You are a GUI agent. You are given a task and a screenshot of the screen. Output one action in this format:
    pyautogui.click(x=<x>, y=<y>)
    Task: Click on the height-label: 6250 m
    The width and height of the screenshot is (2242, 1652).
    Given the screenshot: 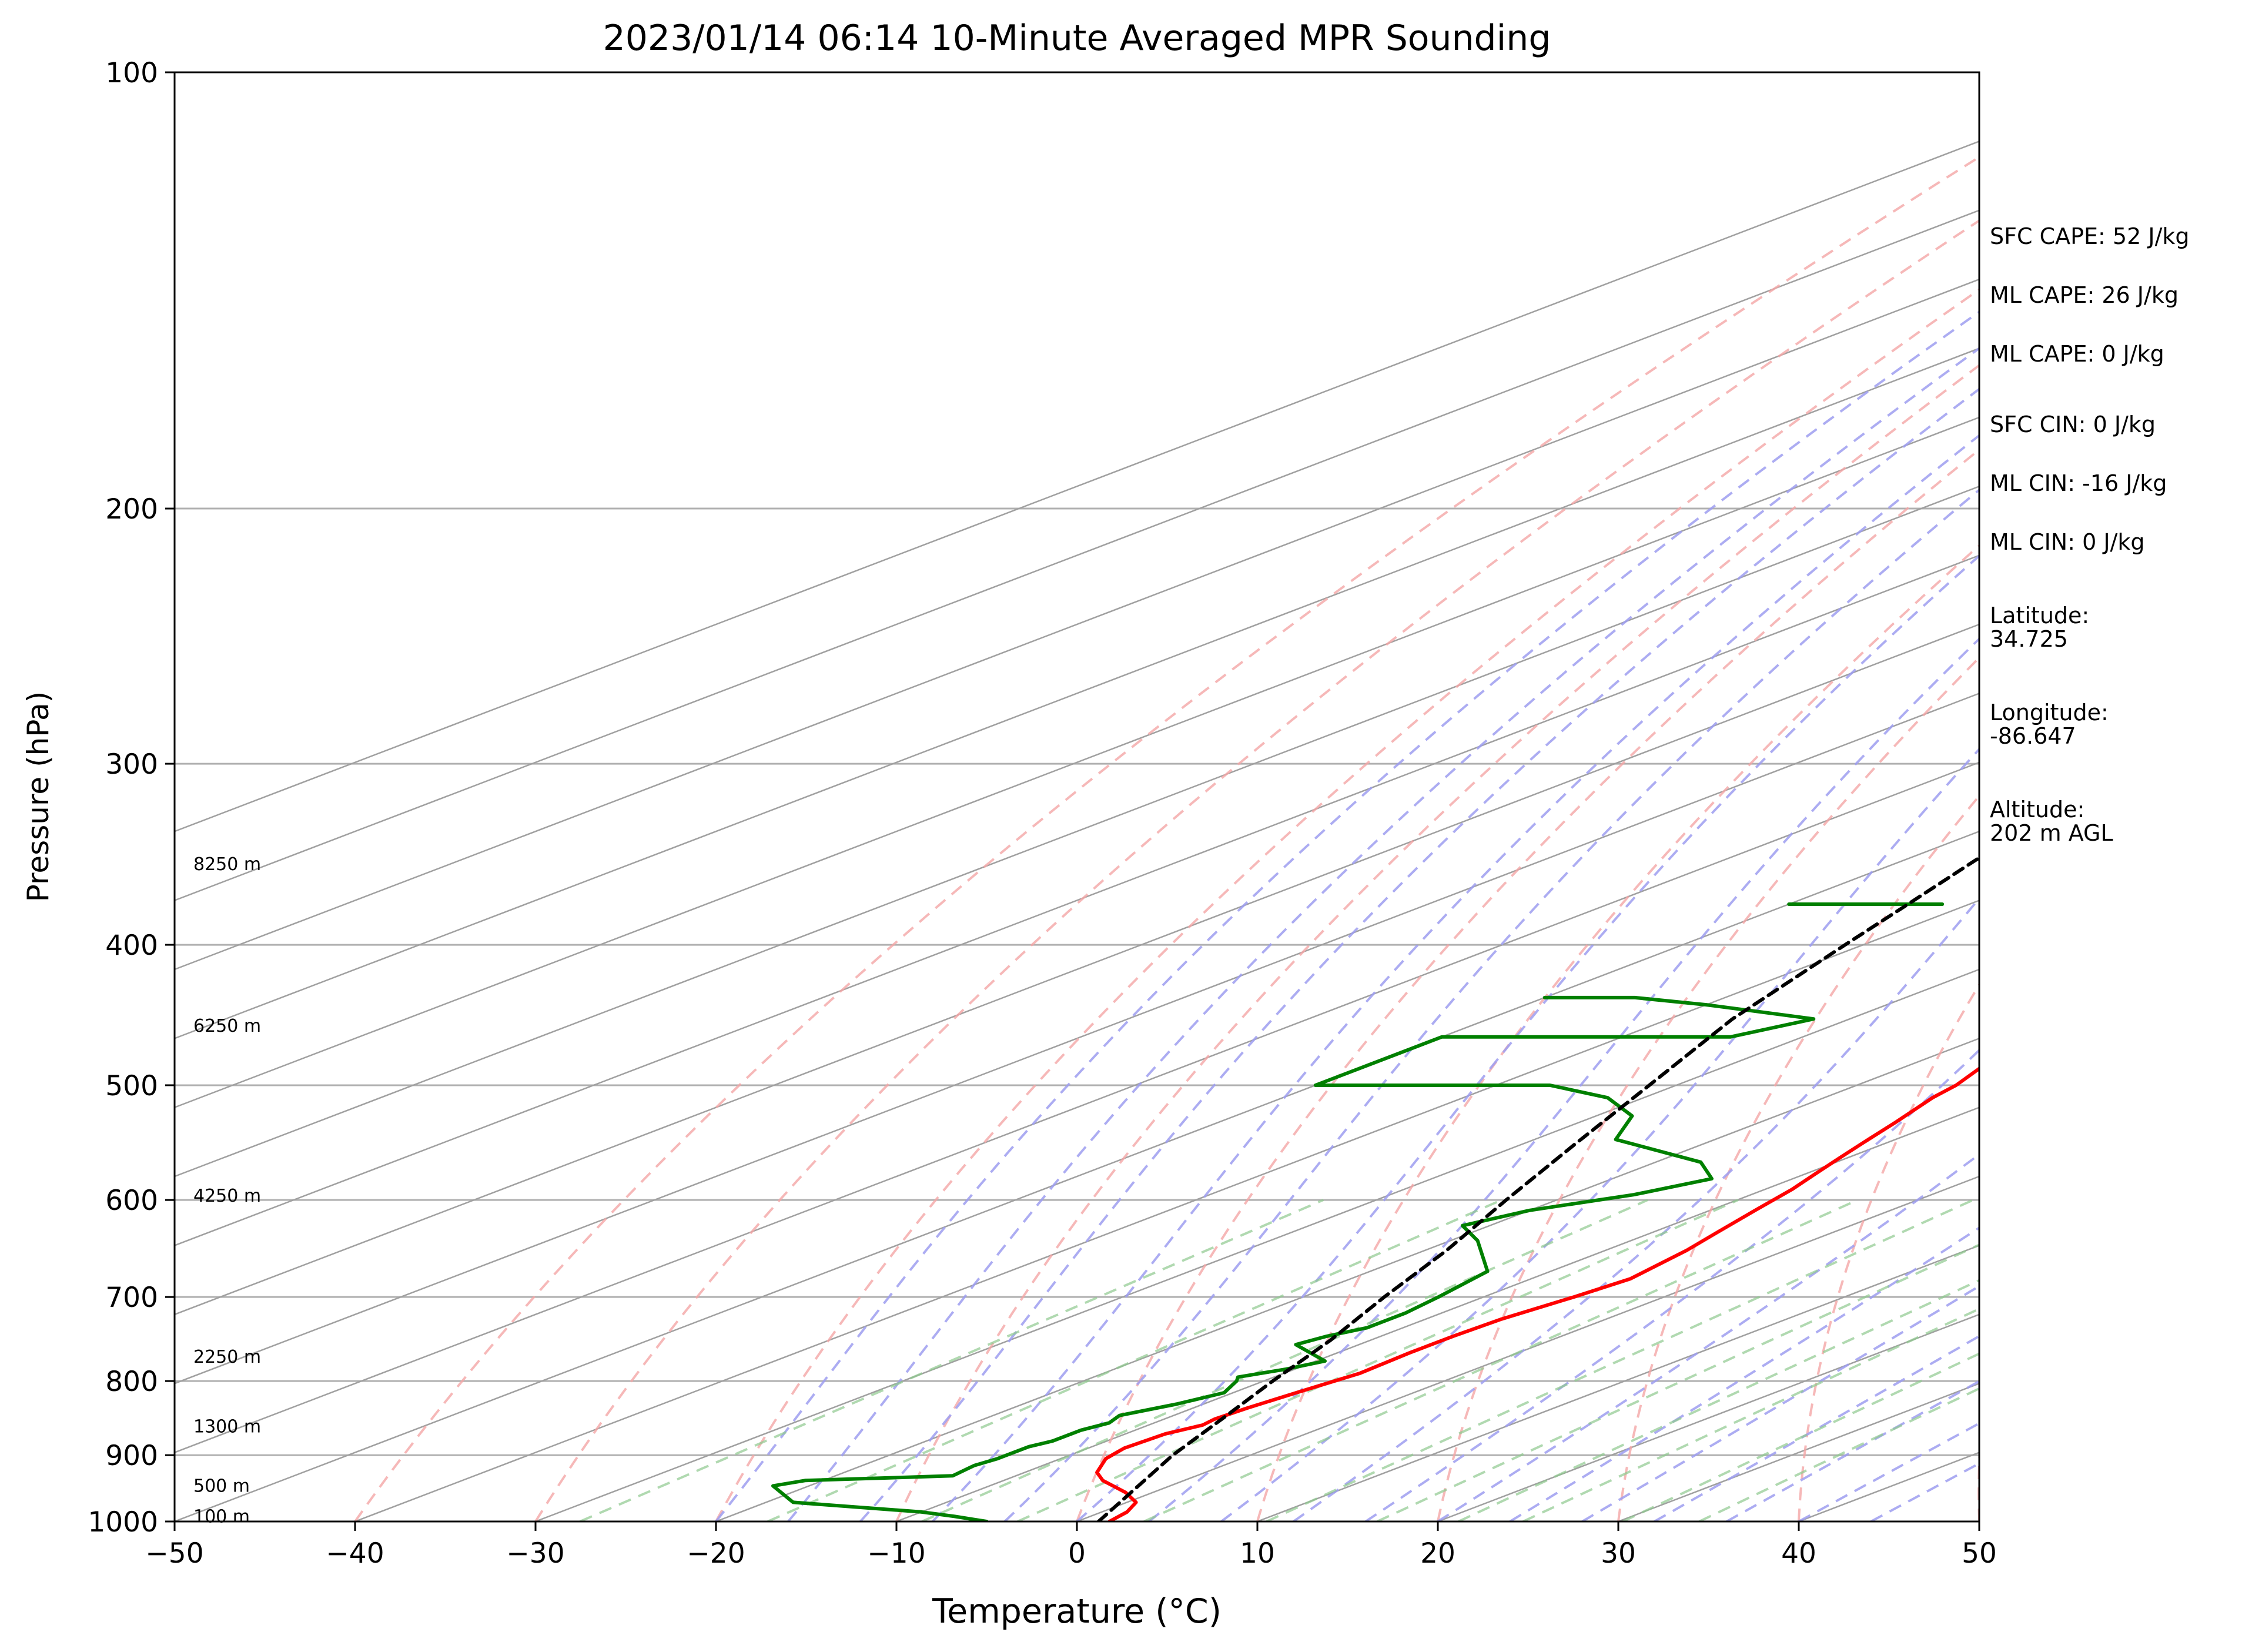 What is the action you would take?
    pyautogui.click(x=227, y=1026)
    